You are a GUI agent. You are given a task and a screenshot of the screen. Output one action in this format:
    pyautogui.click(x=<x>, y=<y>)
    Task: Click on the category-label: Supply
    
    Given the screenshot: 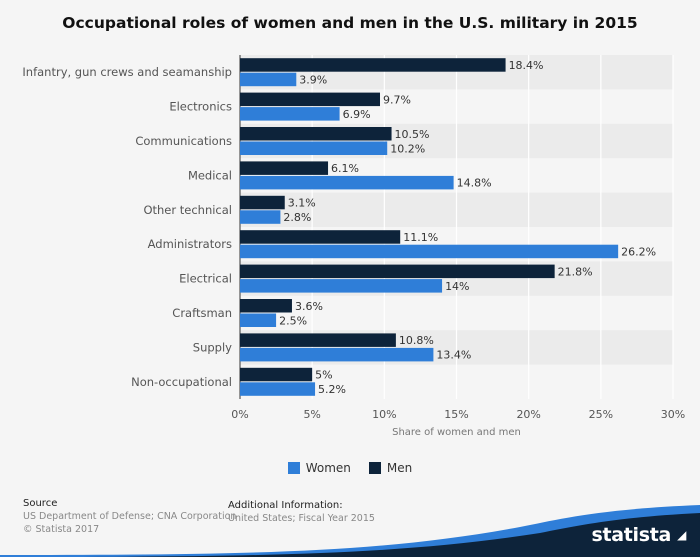 What is the action you would take?
    pyautogui.click(x=212, y=347)
    